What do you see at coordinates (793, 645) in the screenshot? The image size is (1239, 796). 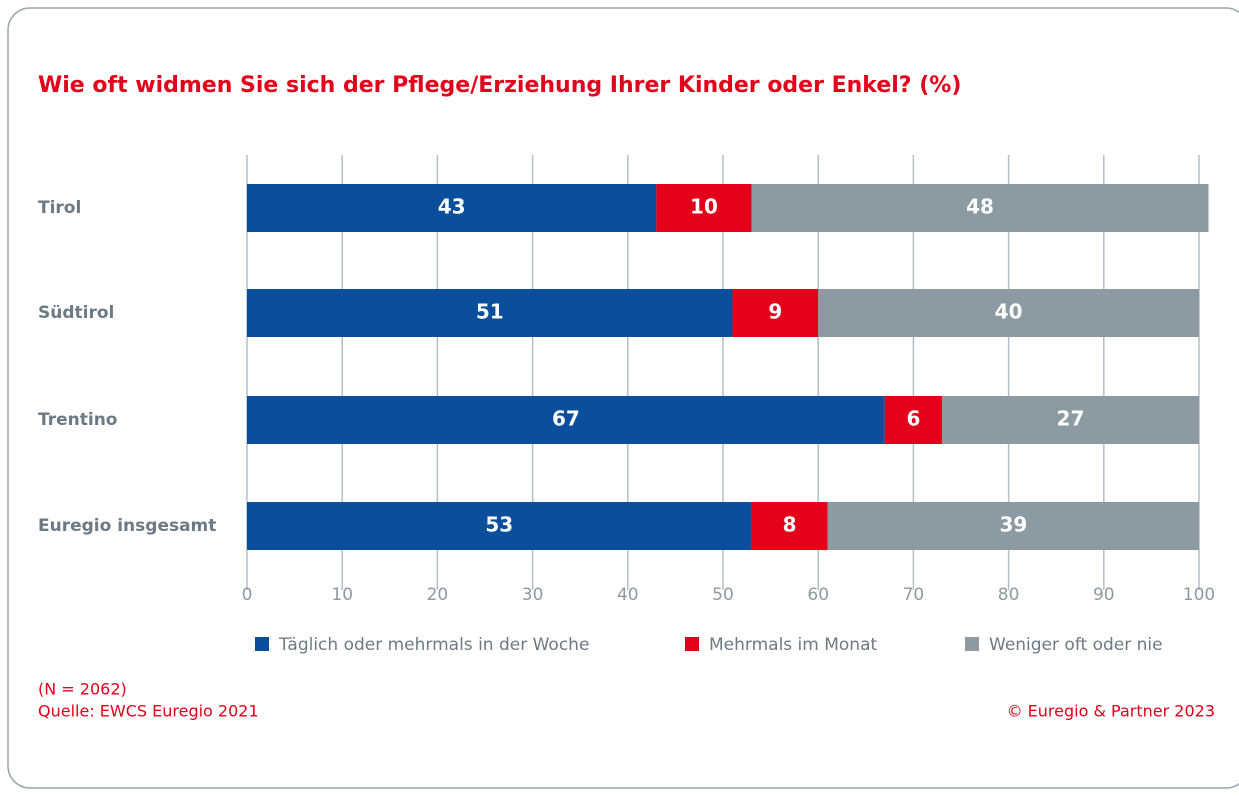 I see `legend-label: Mehrmals im Monat` at bounding box center [793, 645].